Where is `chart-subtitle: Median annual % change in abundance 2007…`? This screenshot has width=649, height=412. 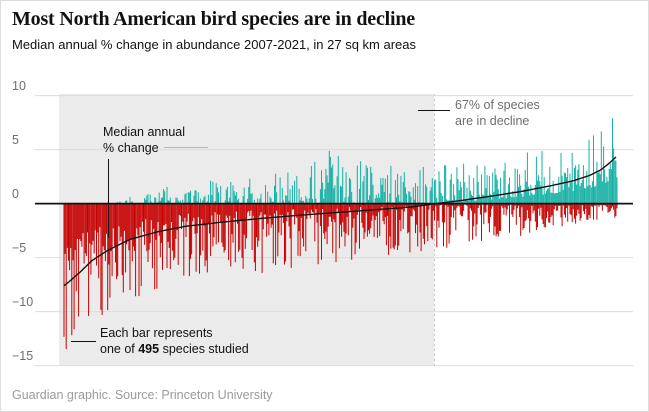
chart-subtitle: Median annual % change in abundance 2007… is located at coordinates (214, 44).